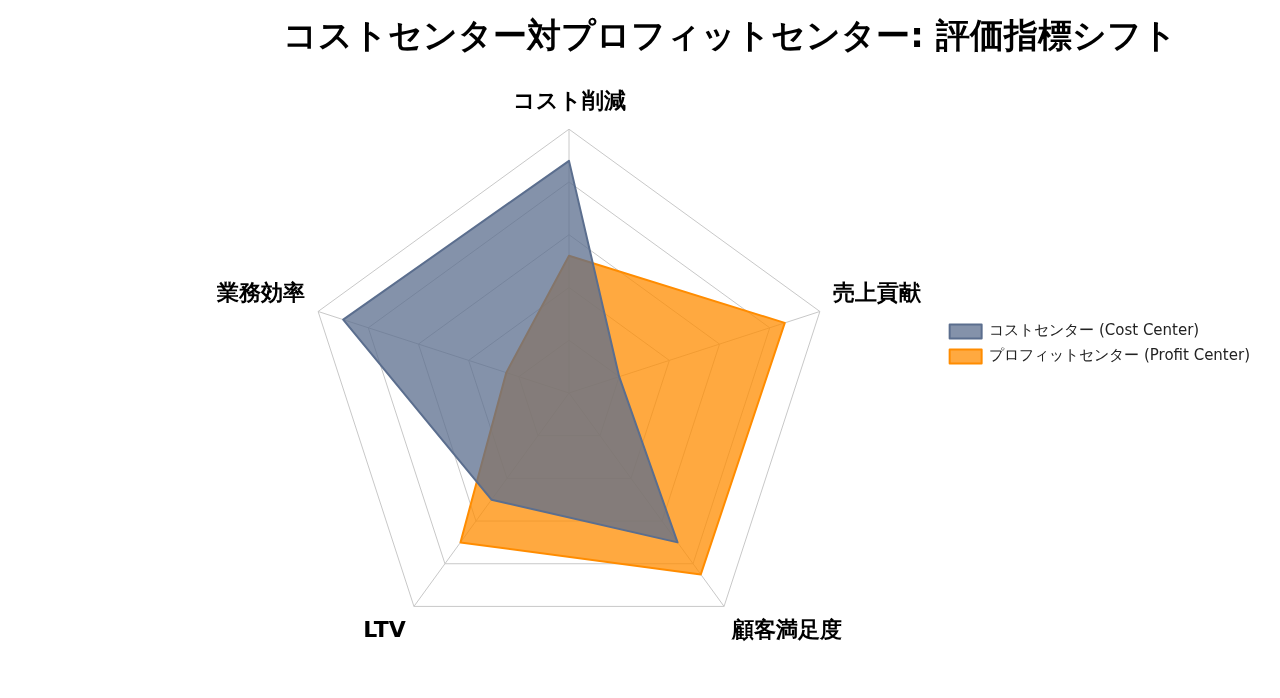  I want to click on spoke-label: 顧客満足度, so click(787, 629).